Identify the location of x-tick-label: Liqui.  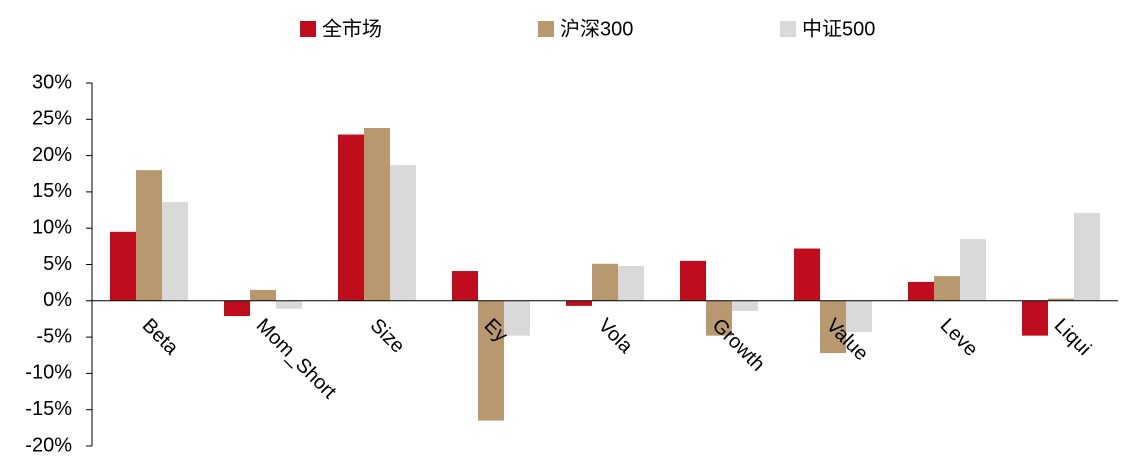
(1072, 337).